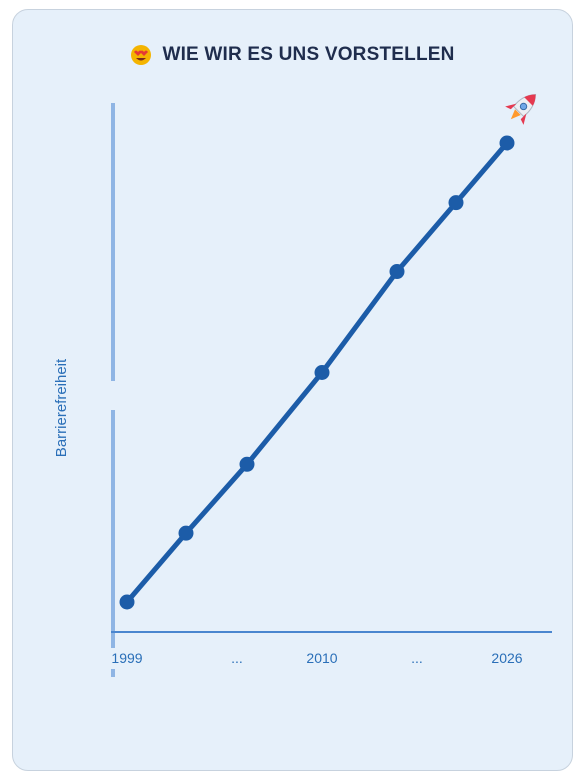  Describe the element at coordinates (506, 658) in the screenshot. I see `x-tick-label: 2026` at that location.